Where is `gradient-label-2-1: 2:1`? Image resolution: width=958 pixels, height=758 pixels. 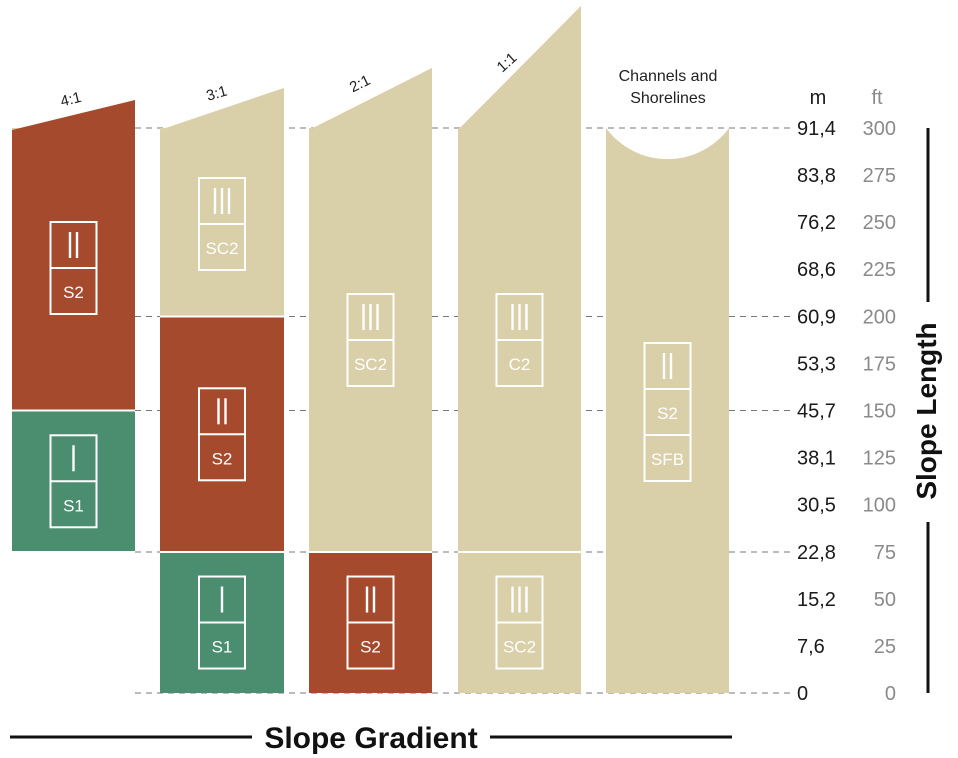
gradient-label-2-1: 2:1 is located at coordinates (360, 84).